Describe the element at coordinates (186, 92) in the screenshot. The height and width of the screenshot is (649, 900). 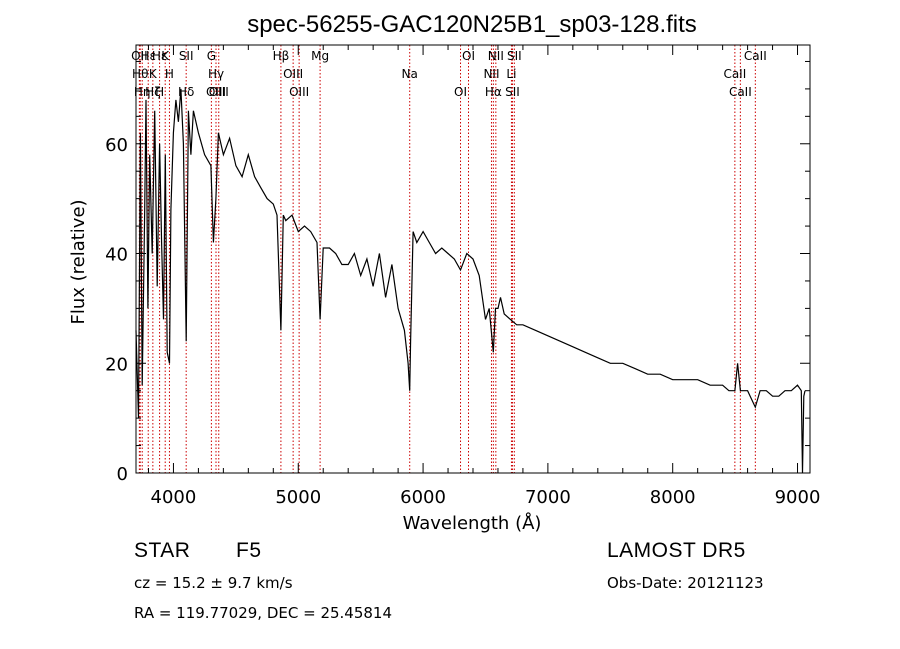
I see `line-label: Hδ` at that location.